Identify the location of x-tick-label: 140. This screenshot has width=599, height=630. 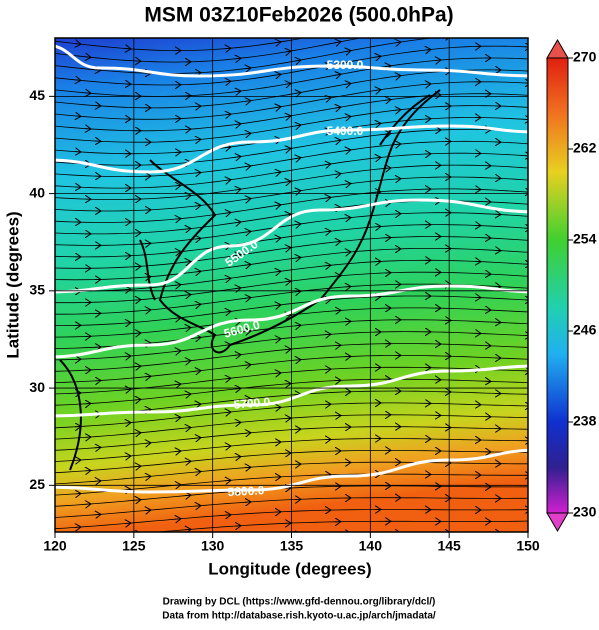
(371, 546).